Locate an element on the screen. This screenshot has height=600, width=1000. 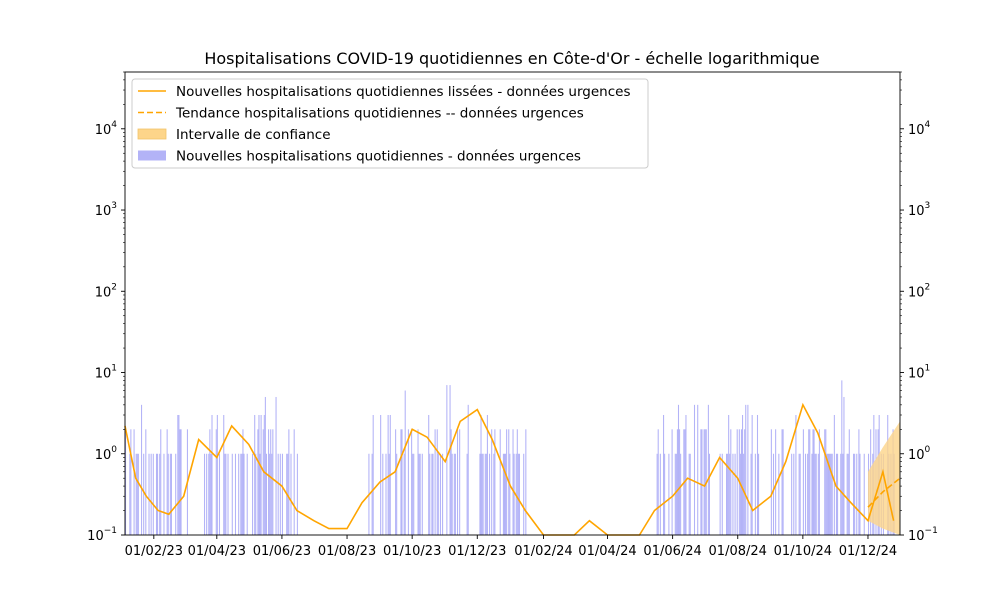
y-tick-label-left: 10⁴ is located at coordinates (106, 129).